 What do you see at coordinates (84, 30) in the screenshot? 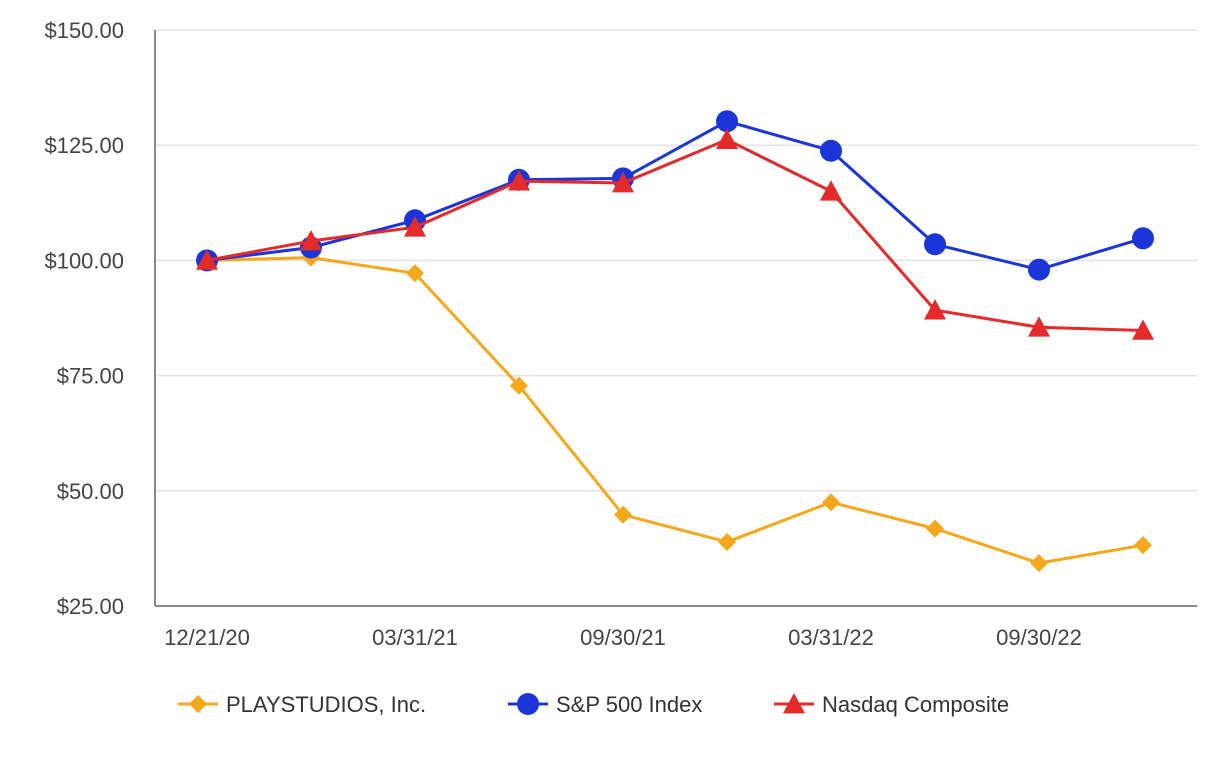
I see `y-tick-label: $150.00` at bounding box center [84, 30].